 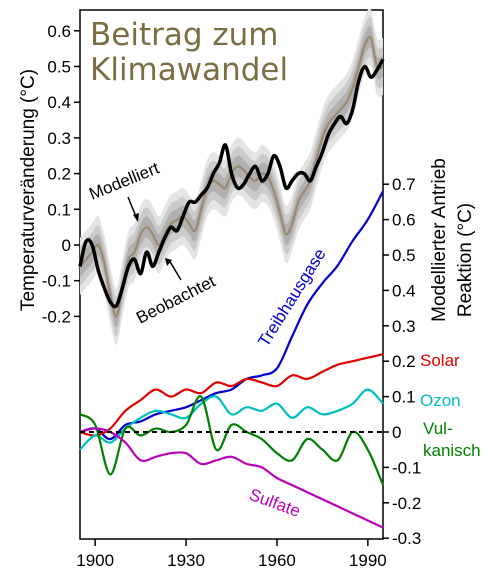 What do you see at coordinates (440, 360) in the screenshot?
I see `label-solar: Solar` at bounding box center [440, 360].